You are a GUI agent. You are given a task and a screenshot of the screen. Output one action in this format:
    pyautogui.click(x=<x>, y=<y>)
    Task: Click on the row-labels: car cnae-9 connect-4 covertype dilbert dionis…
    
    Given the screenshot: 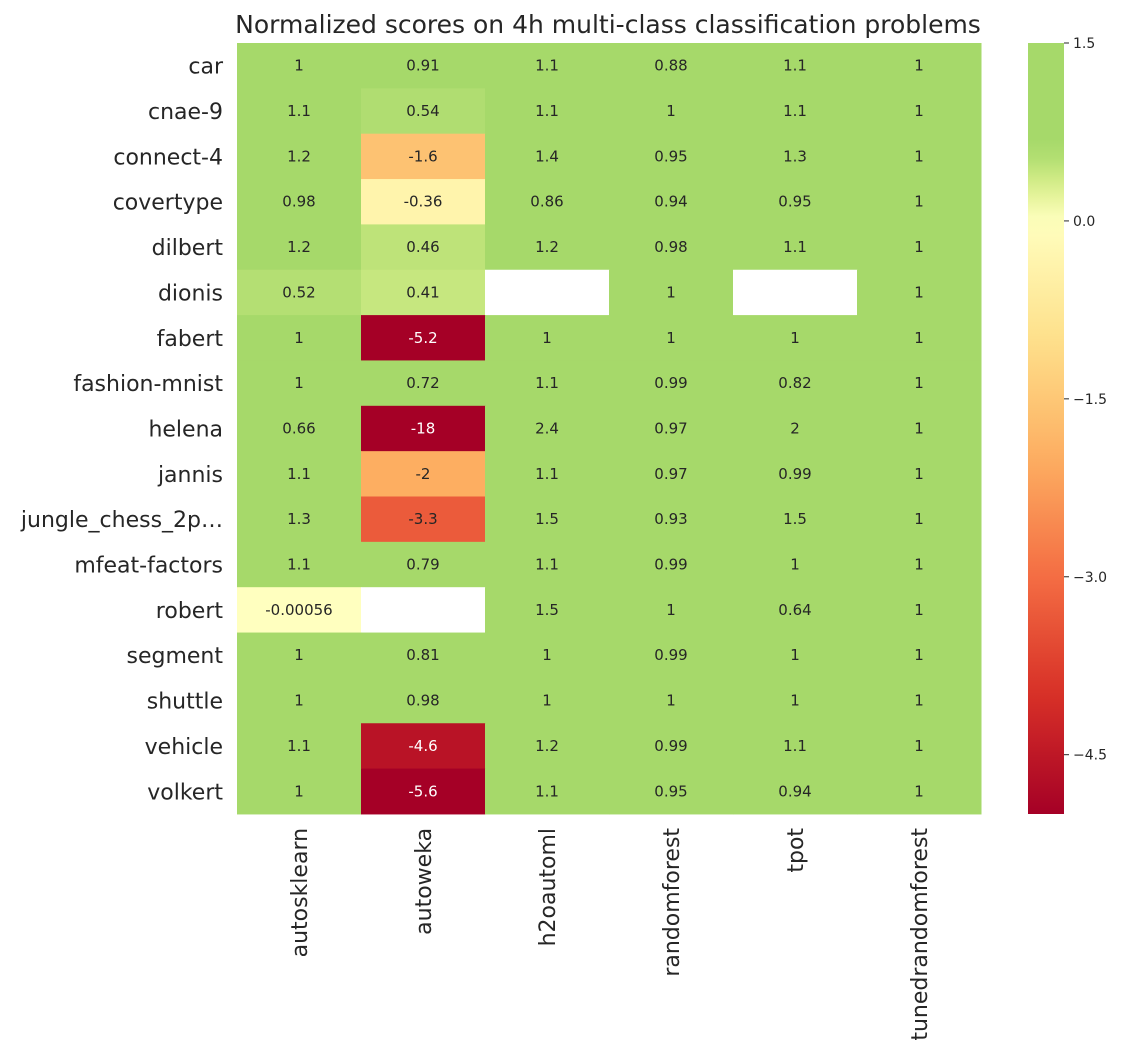 What is the action you would take?
    pyautogui.click(x=122, y=430)
    